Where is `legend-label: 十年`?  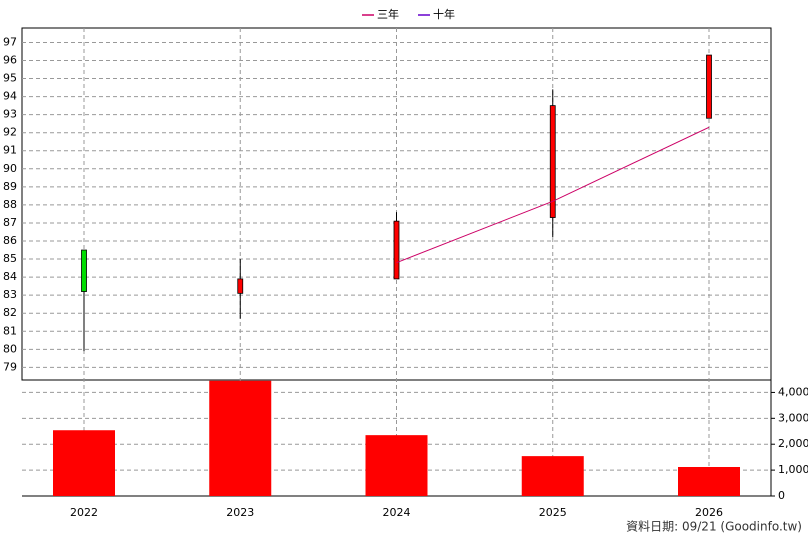 legend-label: 十年 is located at coordinates (444, 14).